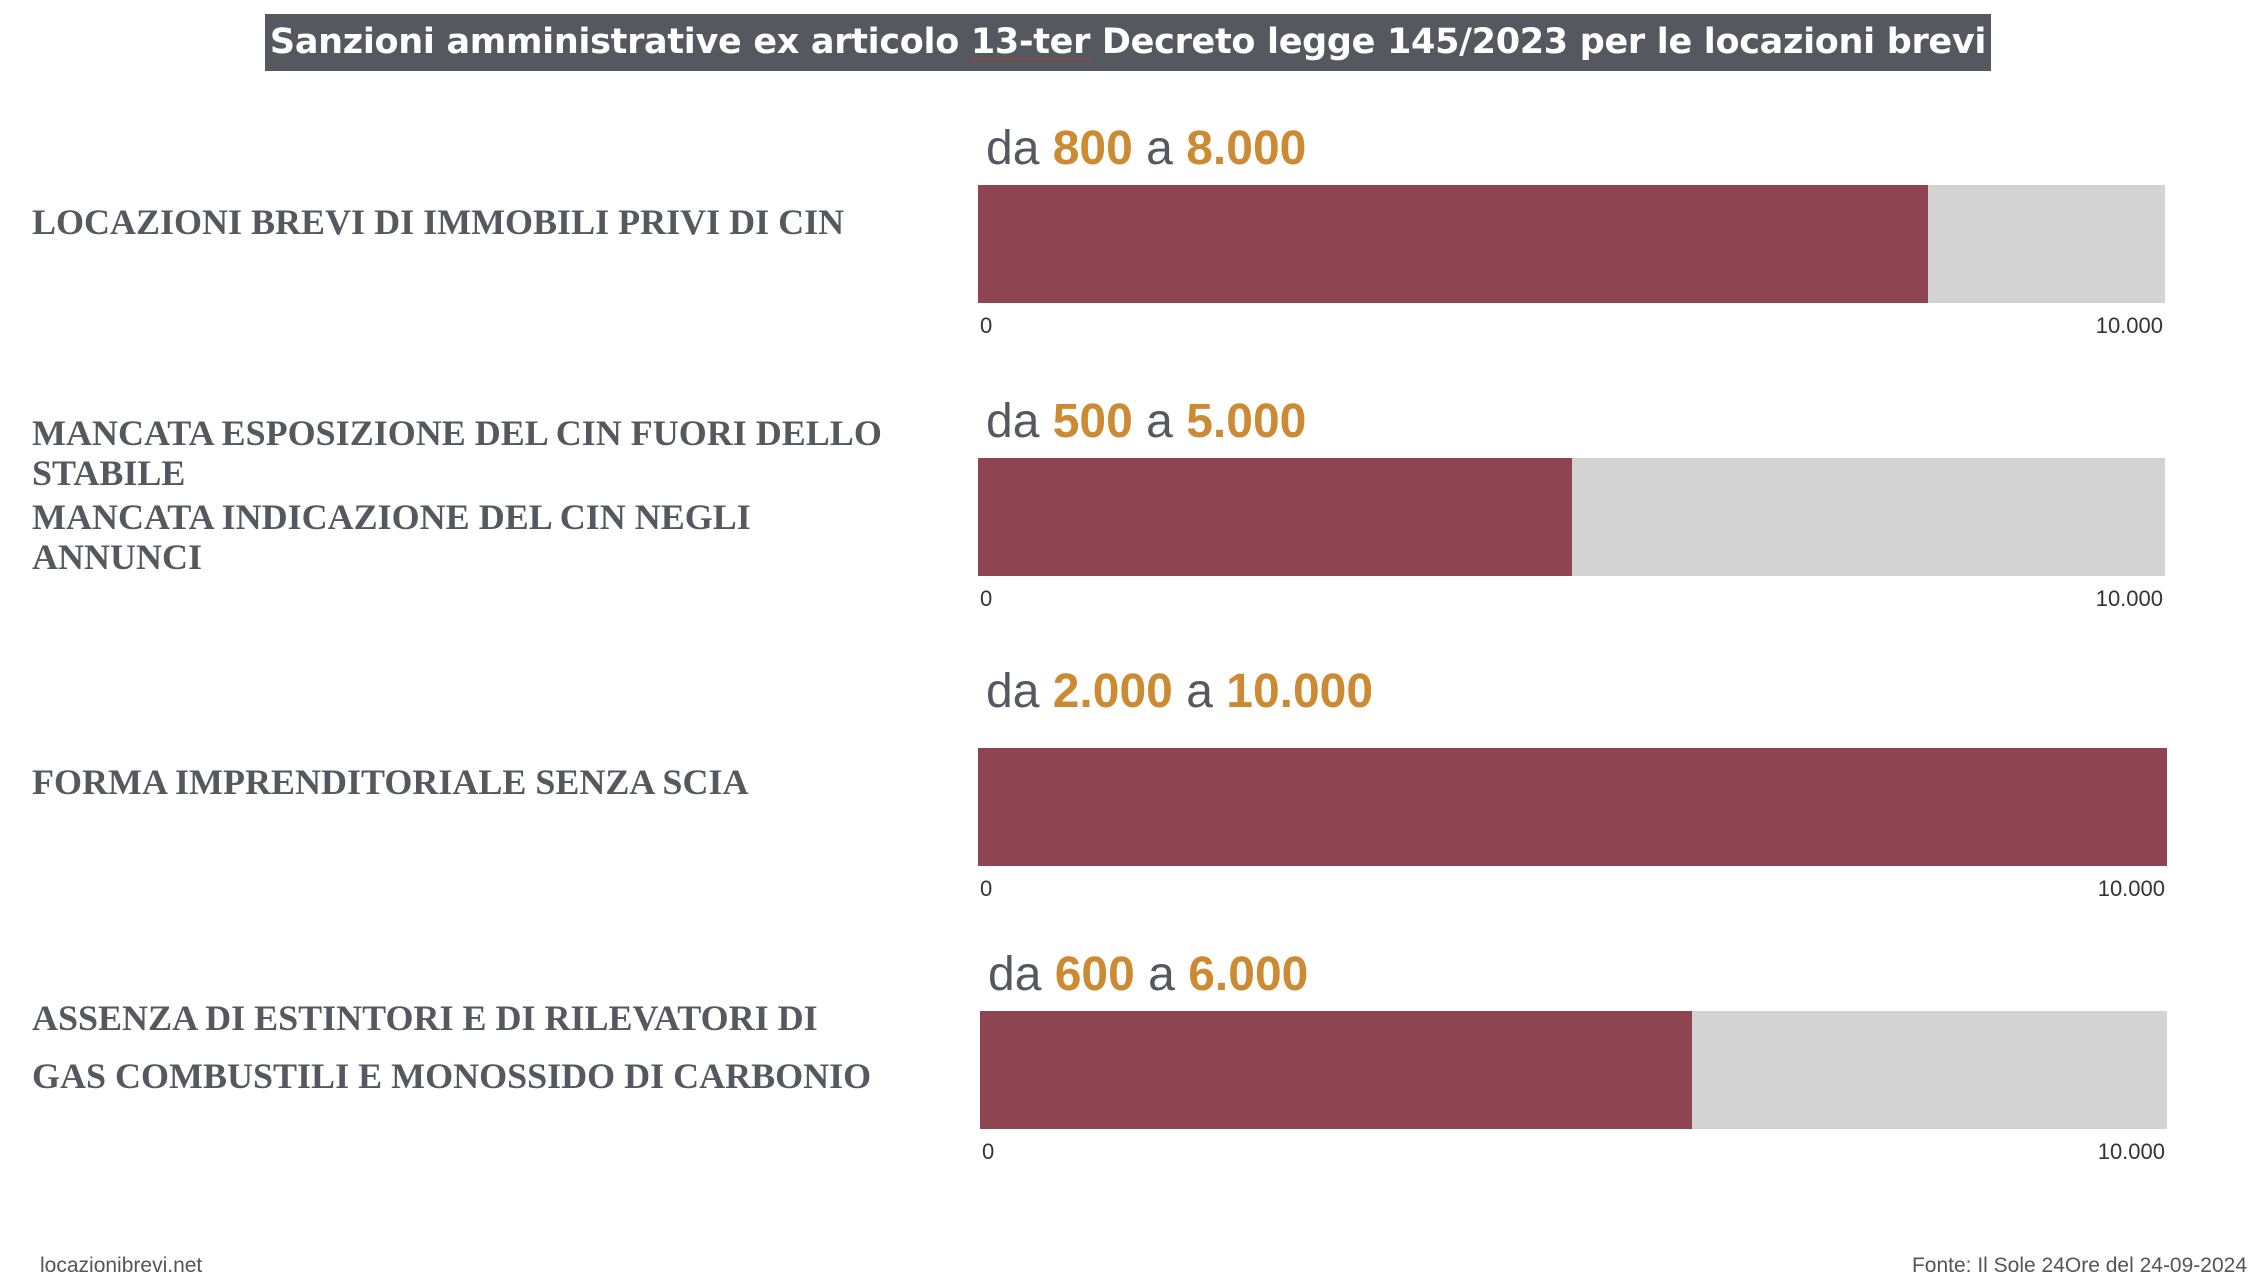 This screenshot has width=2256, height=1278. I want to click on tick-min-2: 0, so click(986, 598).